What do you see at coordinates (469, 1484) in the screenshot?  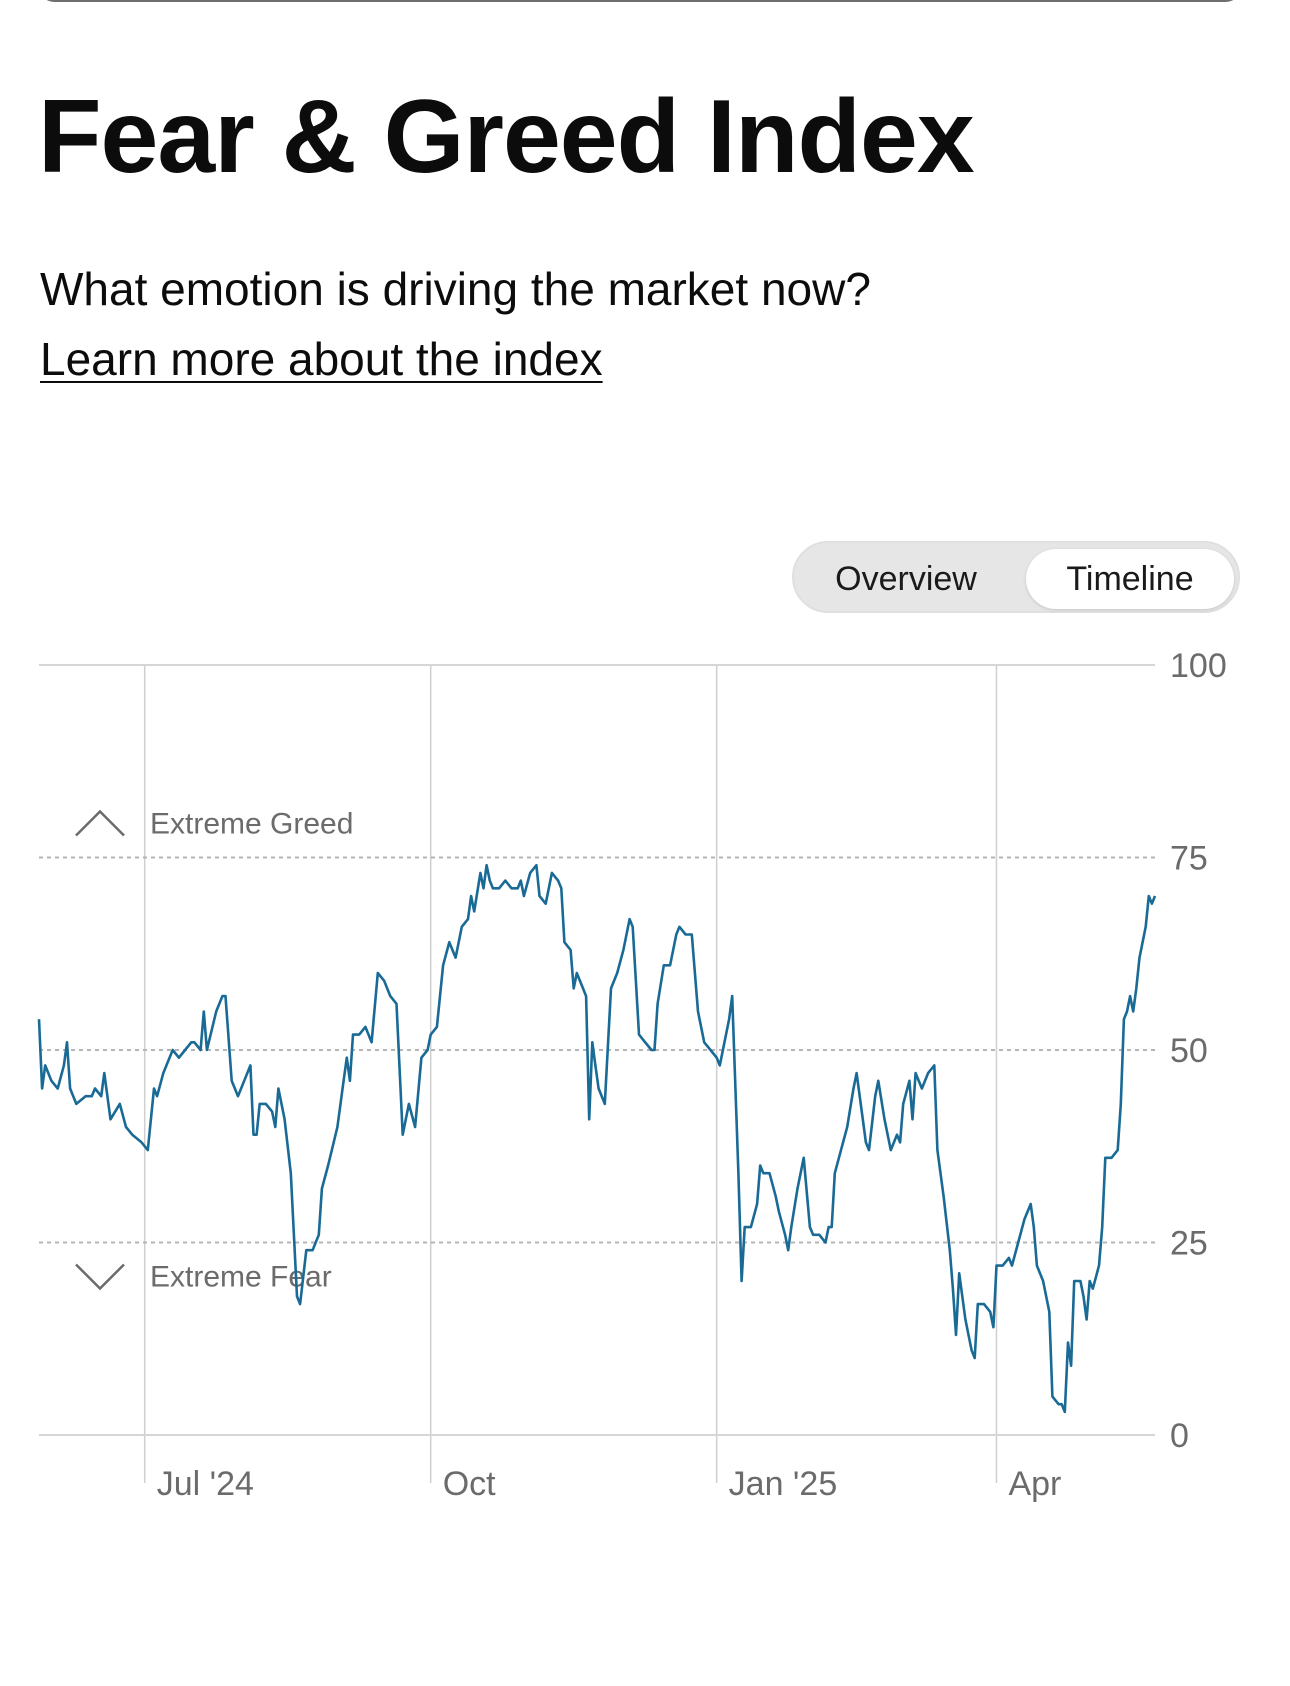 I see `x-tick-label: Oct` at bounding box center [469, 1484].